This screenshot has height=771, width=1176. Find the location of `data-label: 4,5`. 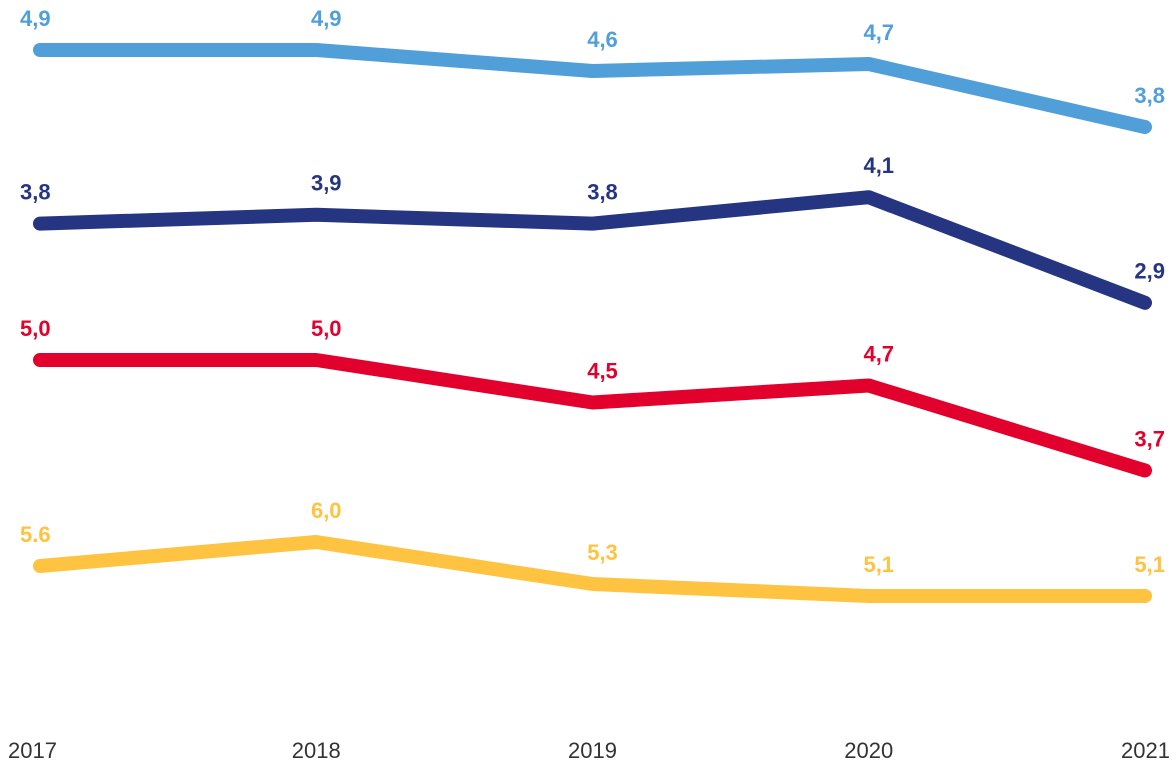

data-label: 4,5 is located at coordinates (602, 370).